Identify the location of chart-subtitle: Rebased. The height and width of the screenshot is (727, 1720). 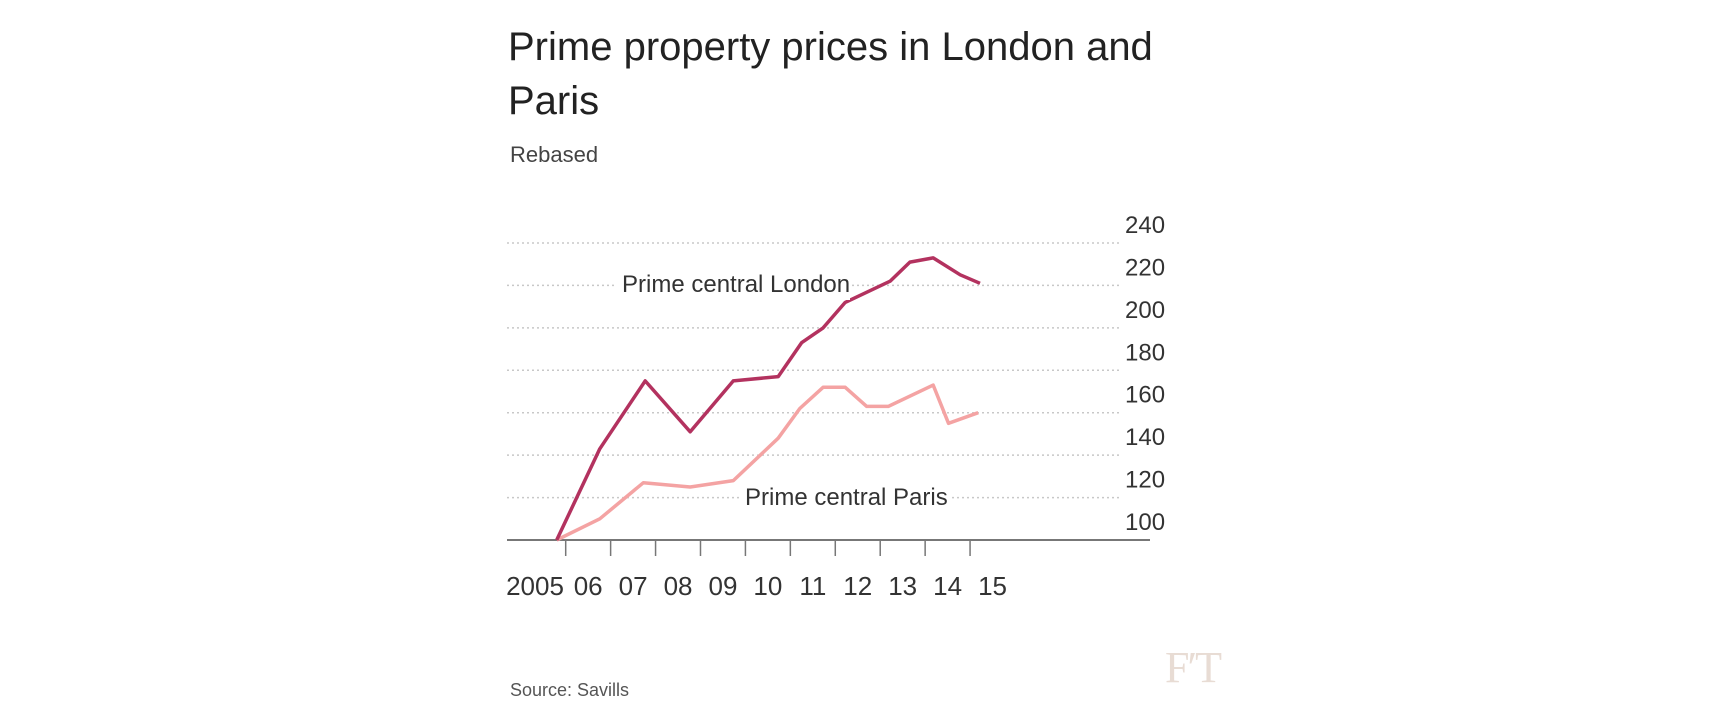
(554, 154).